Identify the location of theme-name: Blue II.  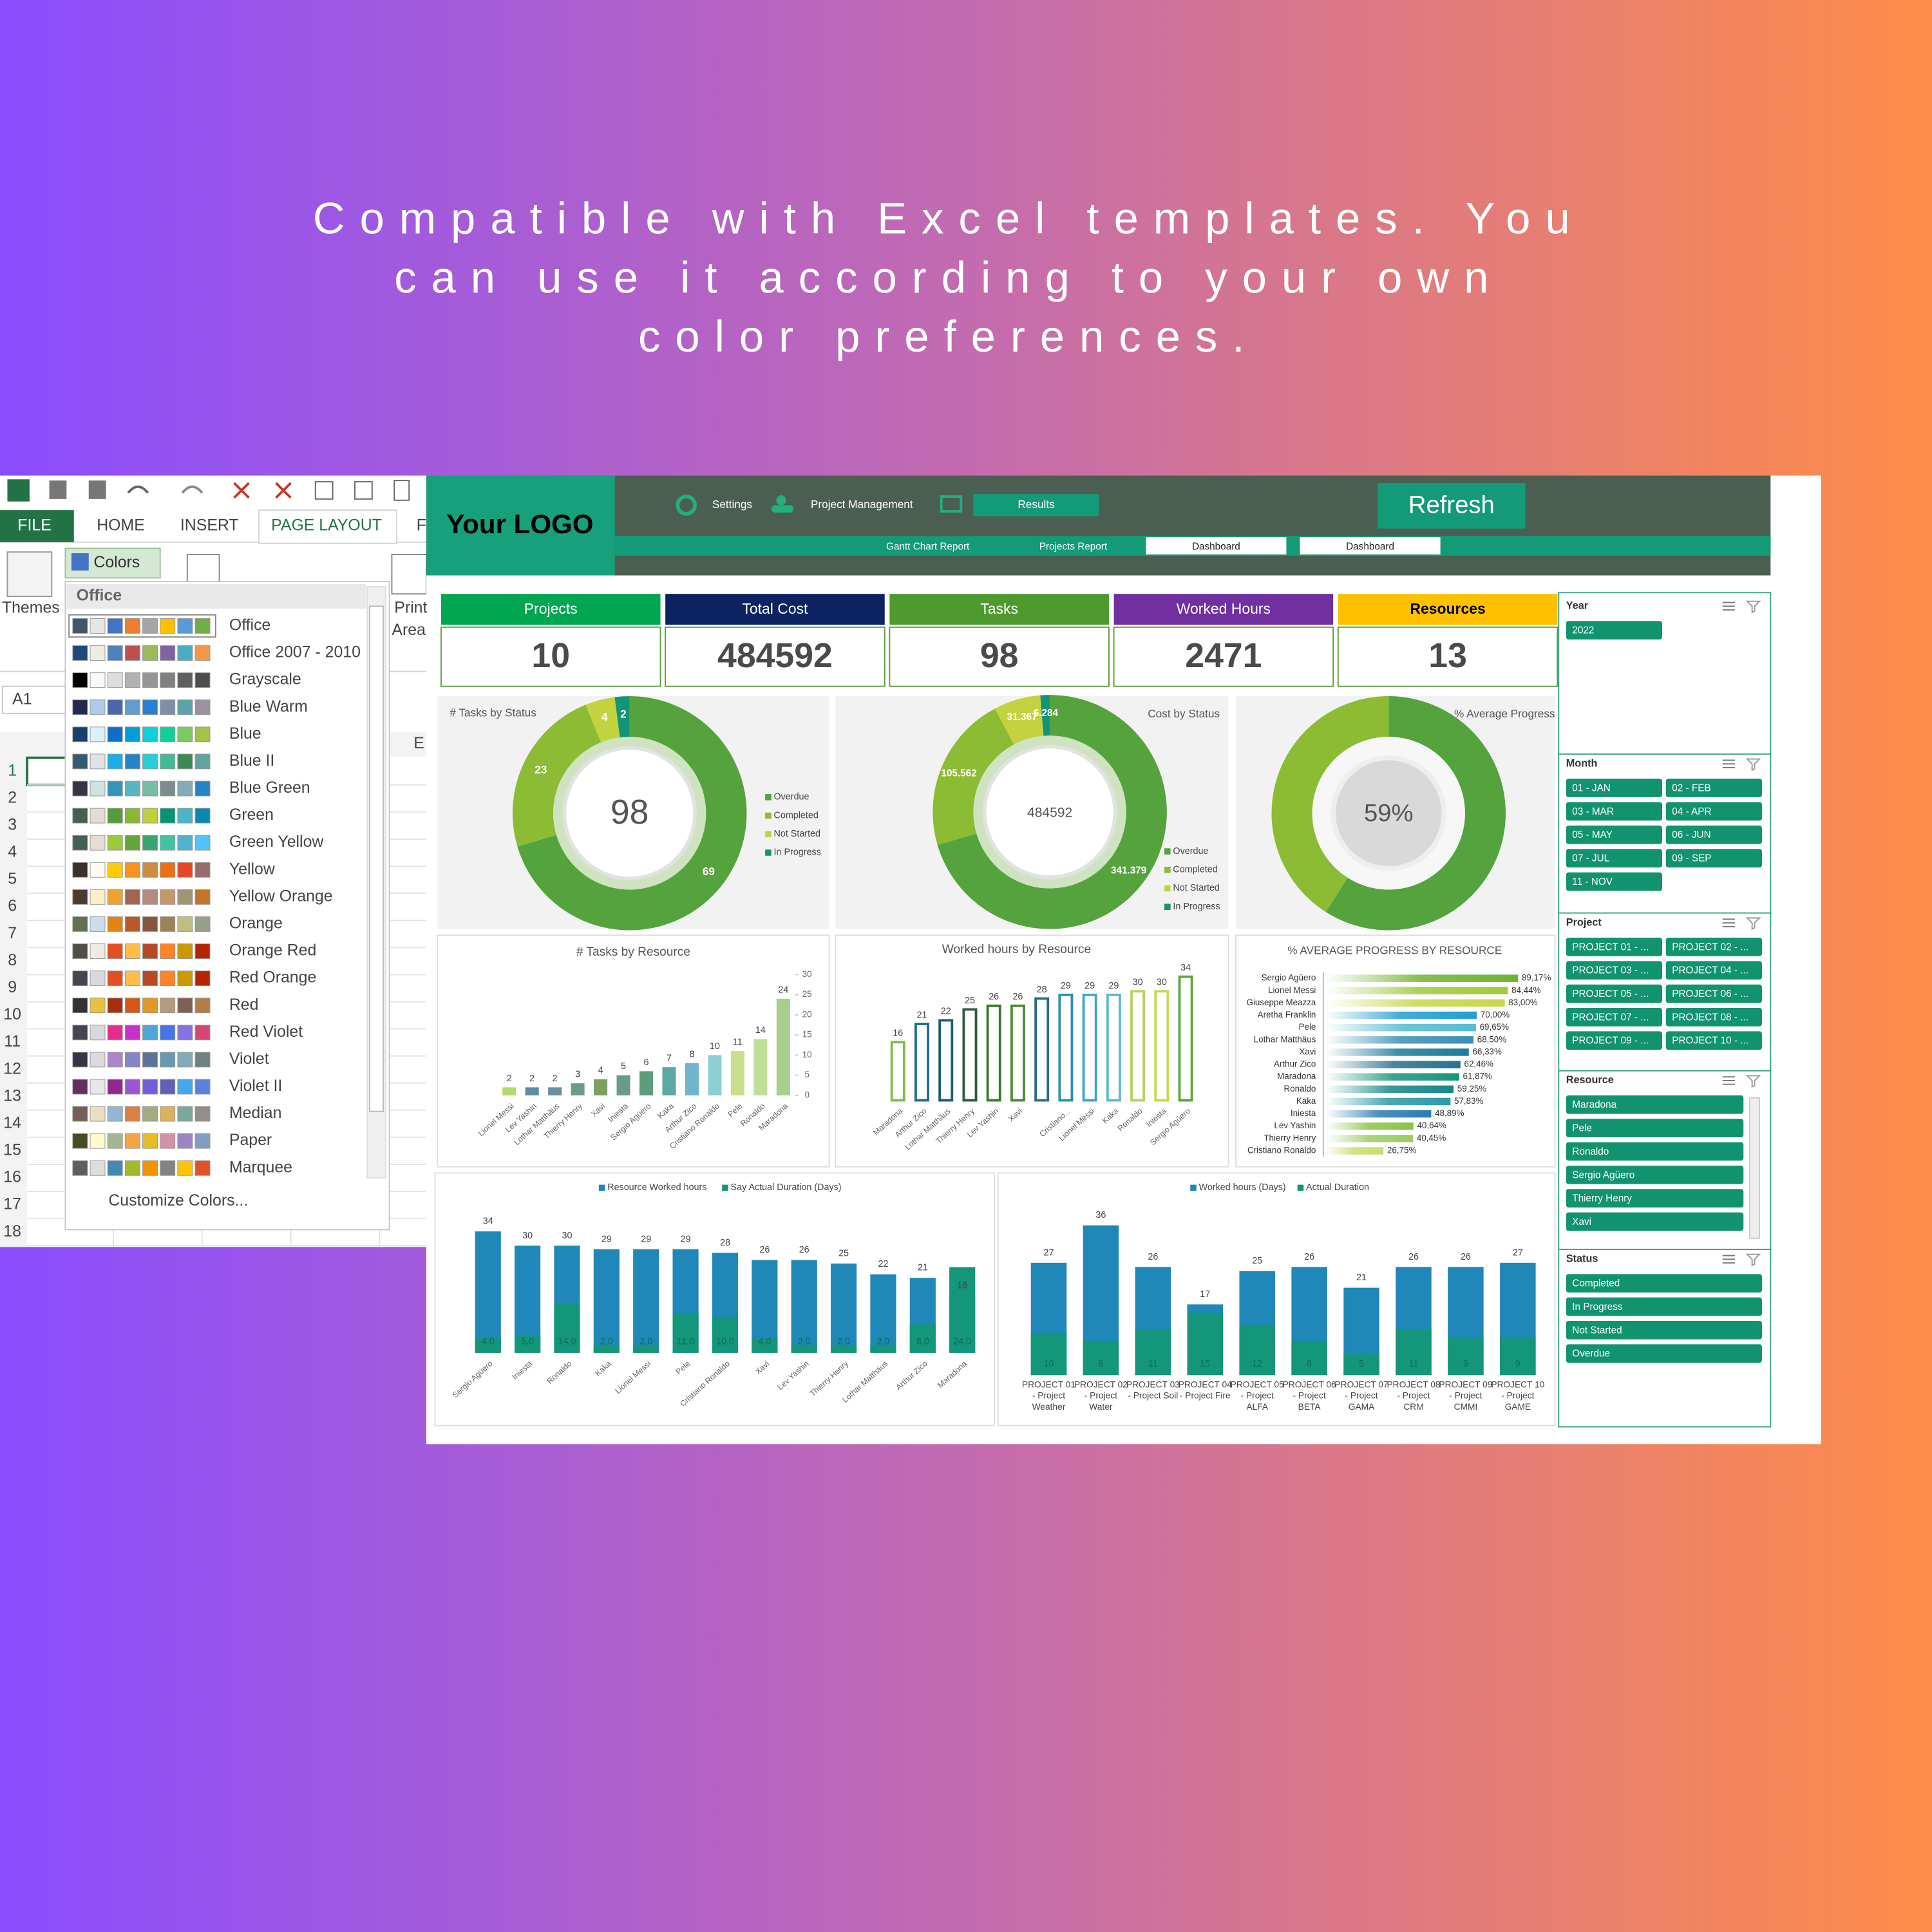
(251, 761).